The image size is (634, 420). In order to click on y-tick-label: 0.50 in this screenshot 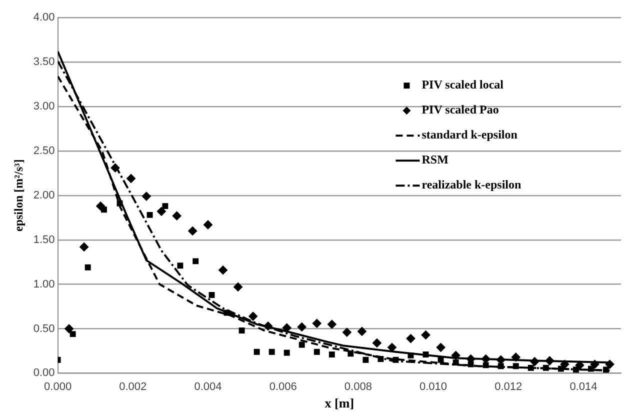, I will do `click(44, 328)`.